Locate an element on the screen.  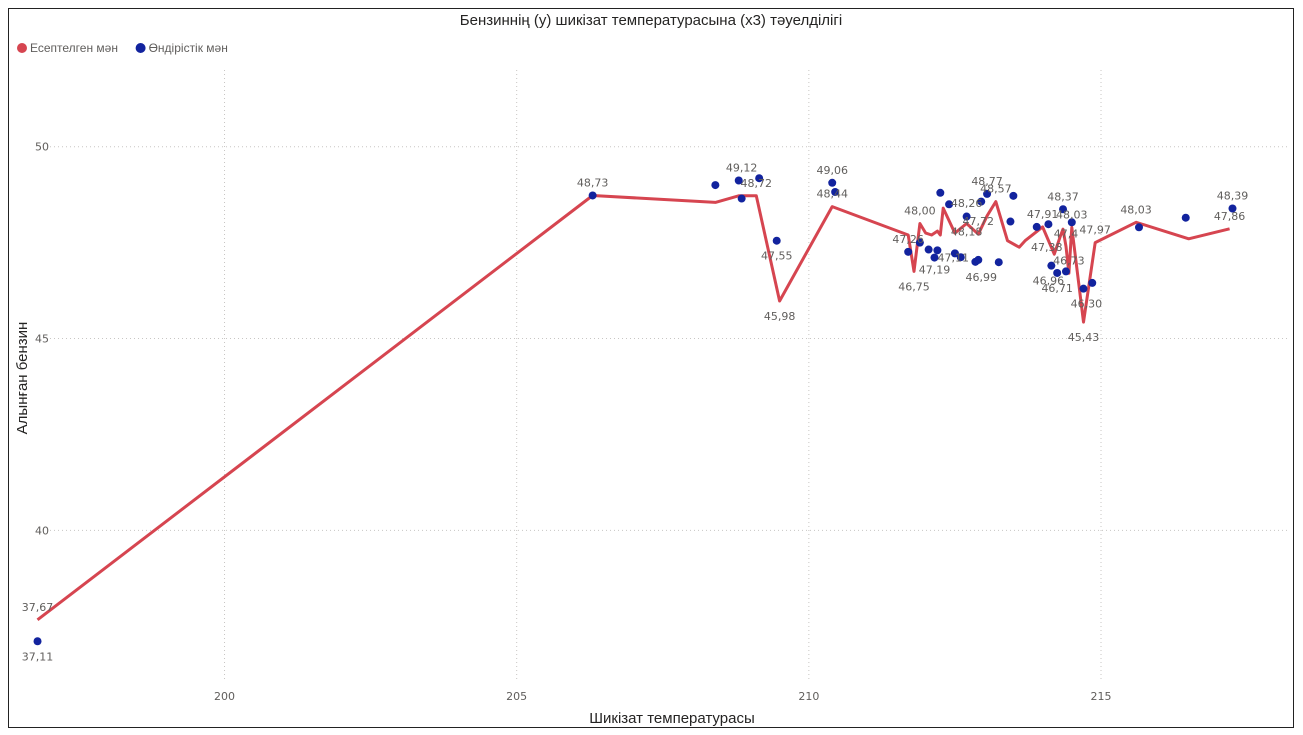
point-data-label: 47,11 is located at coordinates (954, 258).